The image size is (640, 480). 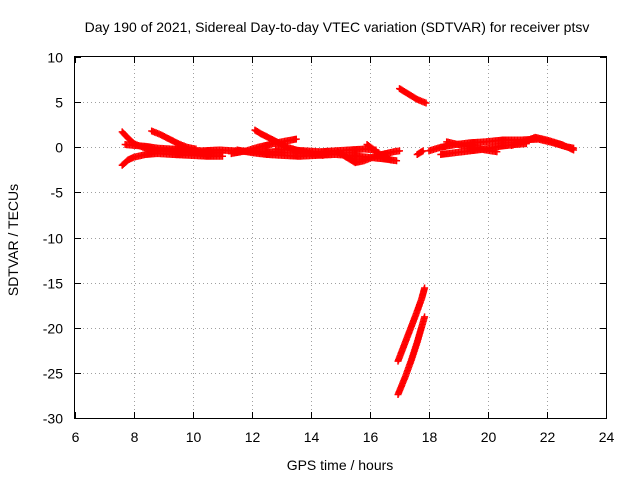 What do you see at coordinates (59, 148) in the screenshot?
I see `y-tick-label: 0` at bounding box center [59, 148].